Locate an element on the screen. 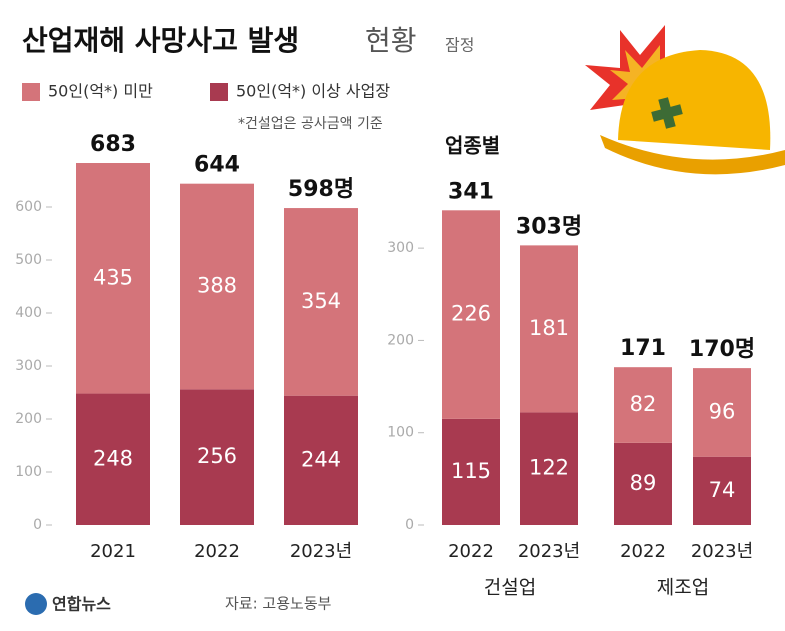  logo: 연합뉴스 is located at coordinates (68, 604).